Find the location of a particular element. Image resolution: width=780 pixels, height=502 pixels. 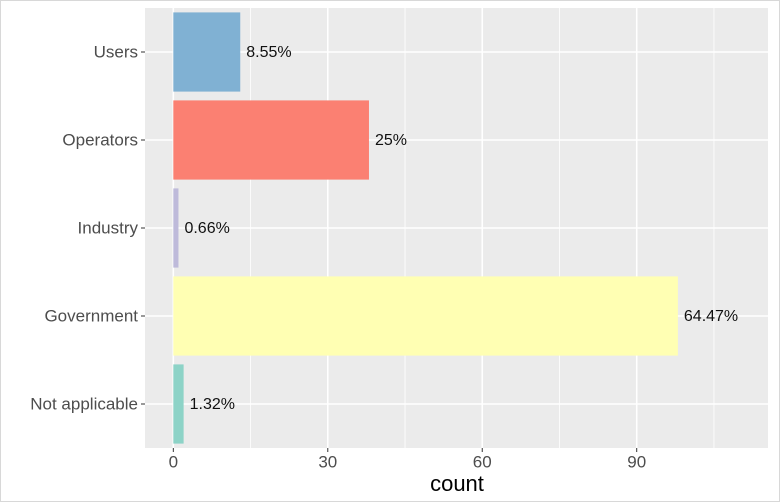

y-tick-label: Not applicable is located at coordinates (84, 403).